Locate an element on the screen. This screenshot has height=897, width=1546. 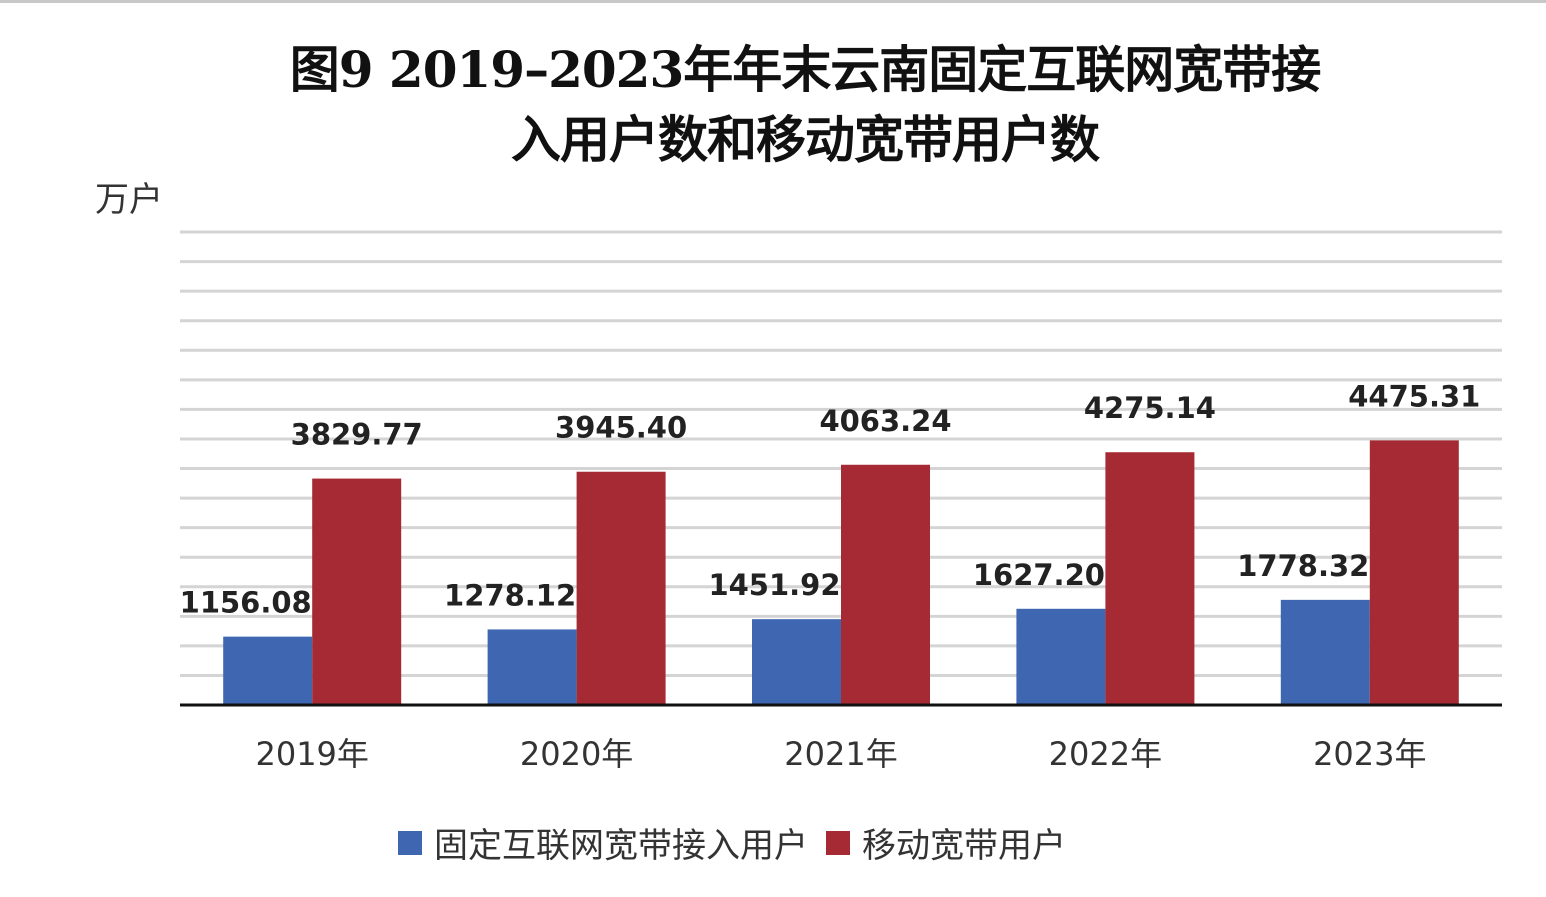
data-label: 4475.31 is located at coordinates (1414, 396).